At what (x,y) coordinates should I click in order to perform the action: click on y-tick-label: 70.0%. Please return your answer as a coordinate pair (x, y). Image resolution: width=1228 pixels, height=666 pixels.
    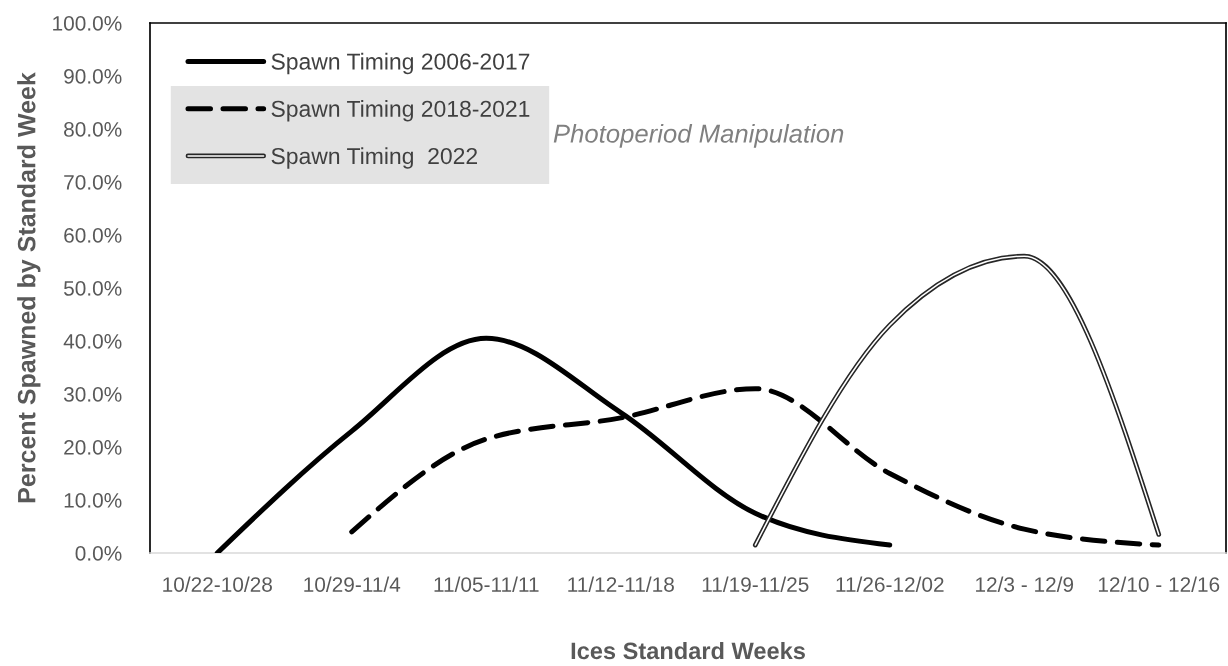
    Looking at the image, I should click on (93, 182).